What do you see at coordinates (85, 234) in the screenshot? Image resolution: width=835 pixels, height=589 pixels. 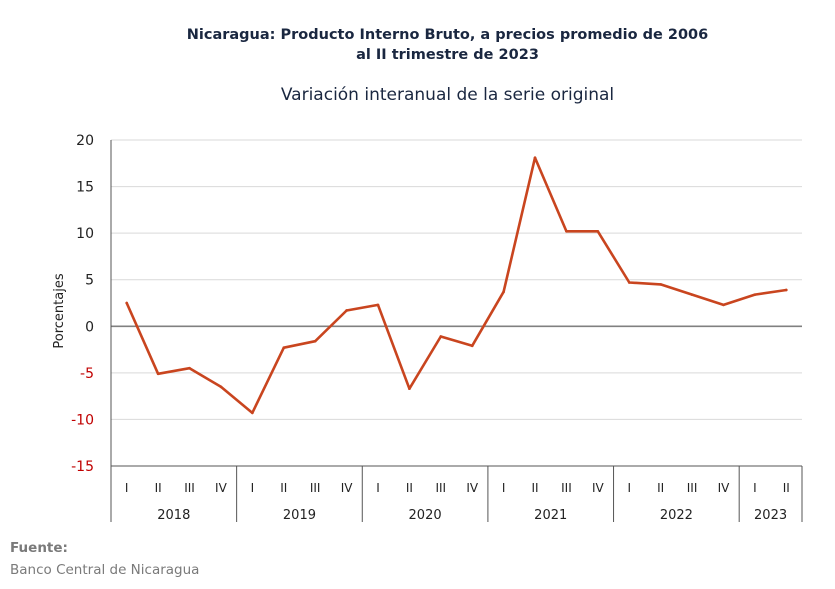 I see `y-tick-label: 10` at bounding box center [85, 234].